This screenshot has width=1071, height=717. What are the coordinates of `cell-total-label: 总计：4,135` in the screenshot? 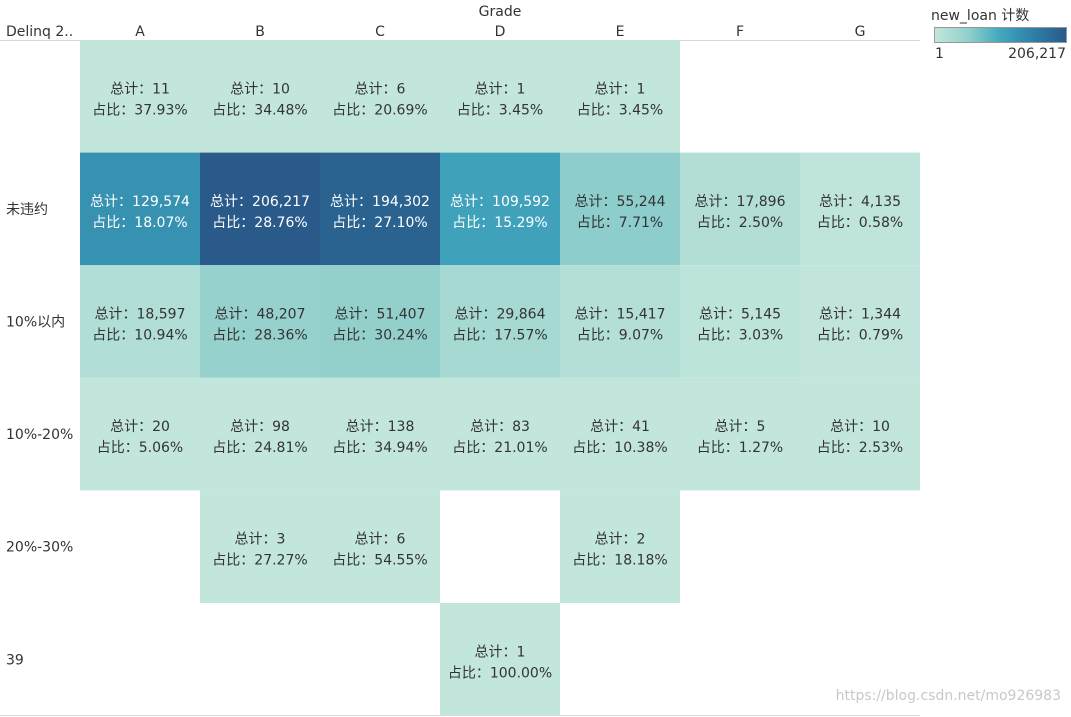 It's located at (860, 202).